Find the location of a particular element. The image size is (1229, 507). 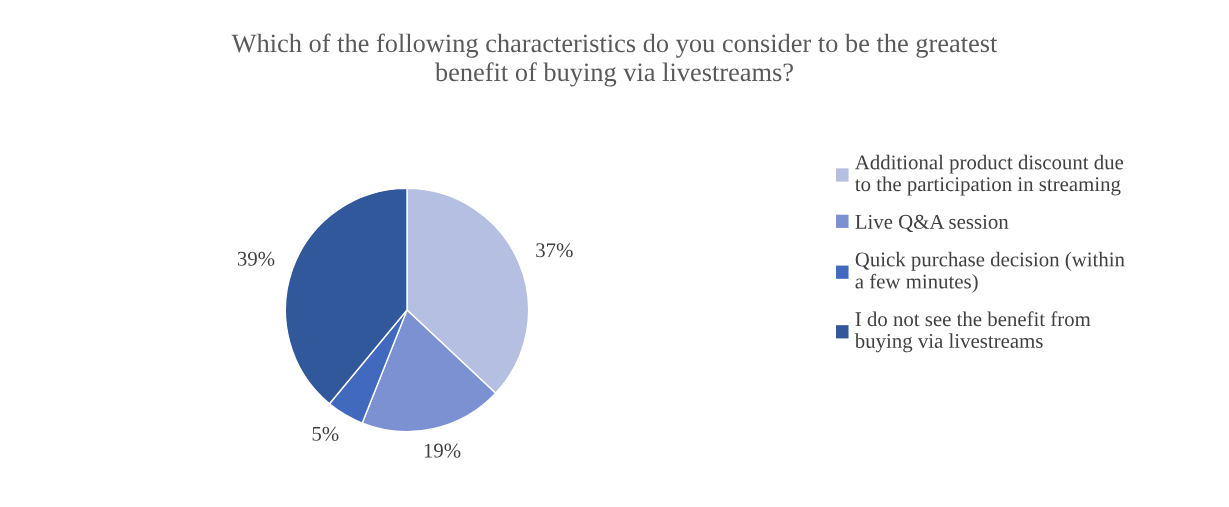

data-label: 37% is located at coordinates (554, 250).